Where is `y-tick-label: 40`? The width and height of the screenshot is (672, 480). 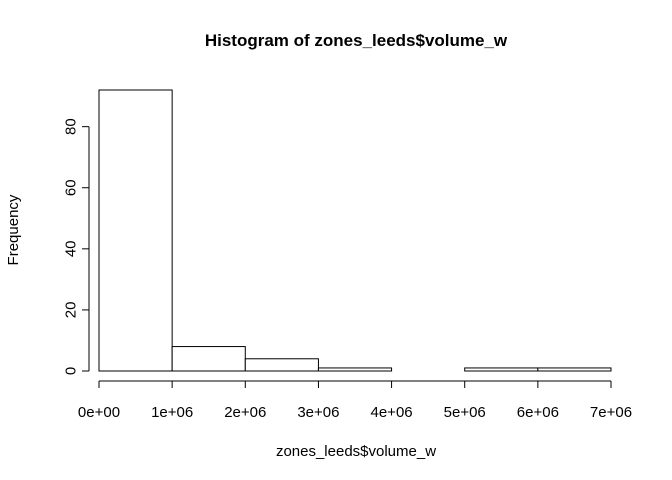 y-tick-label: 40 is located at coordinates (71, 248).